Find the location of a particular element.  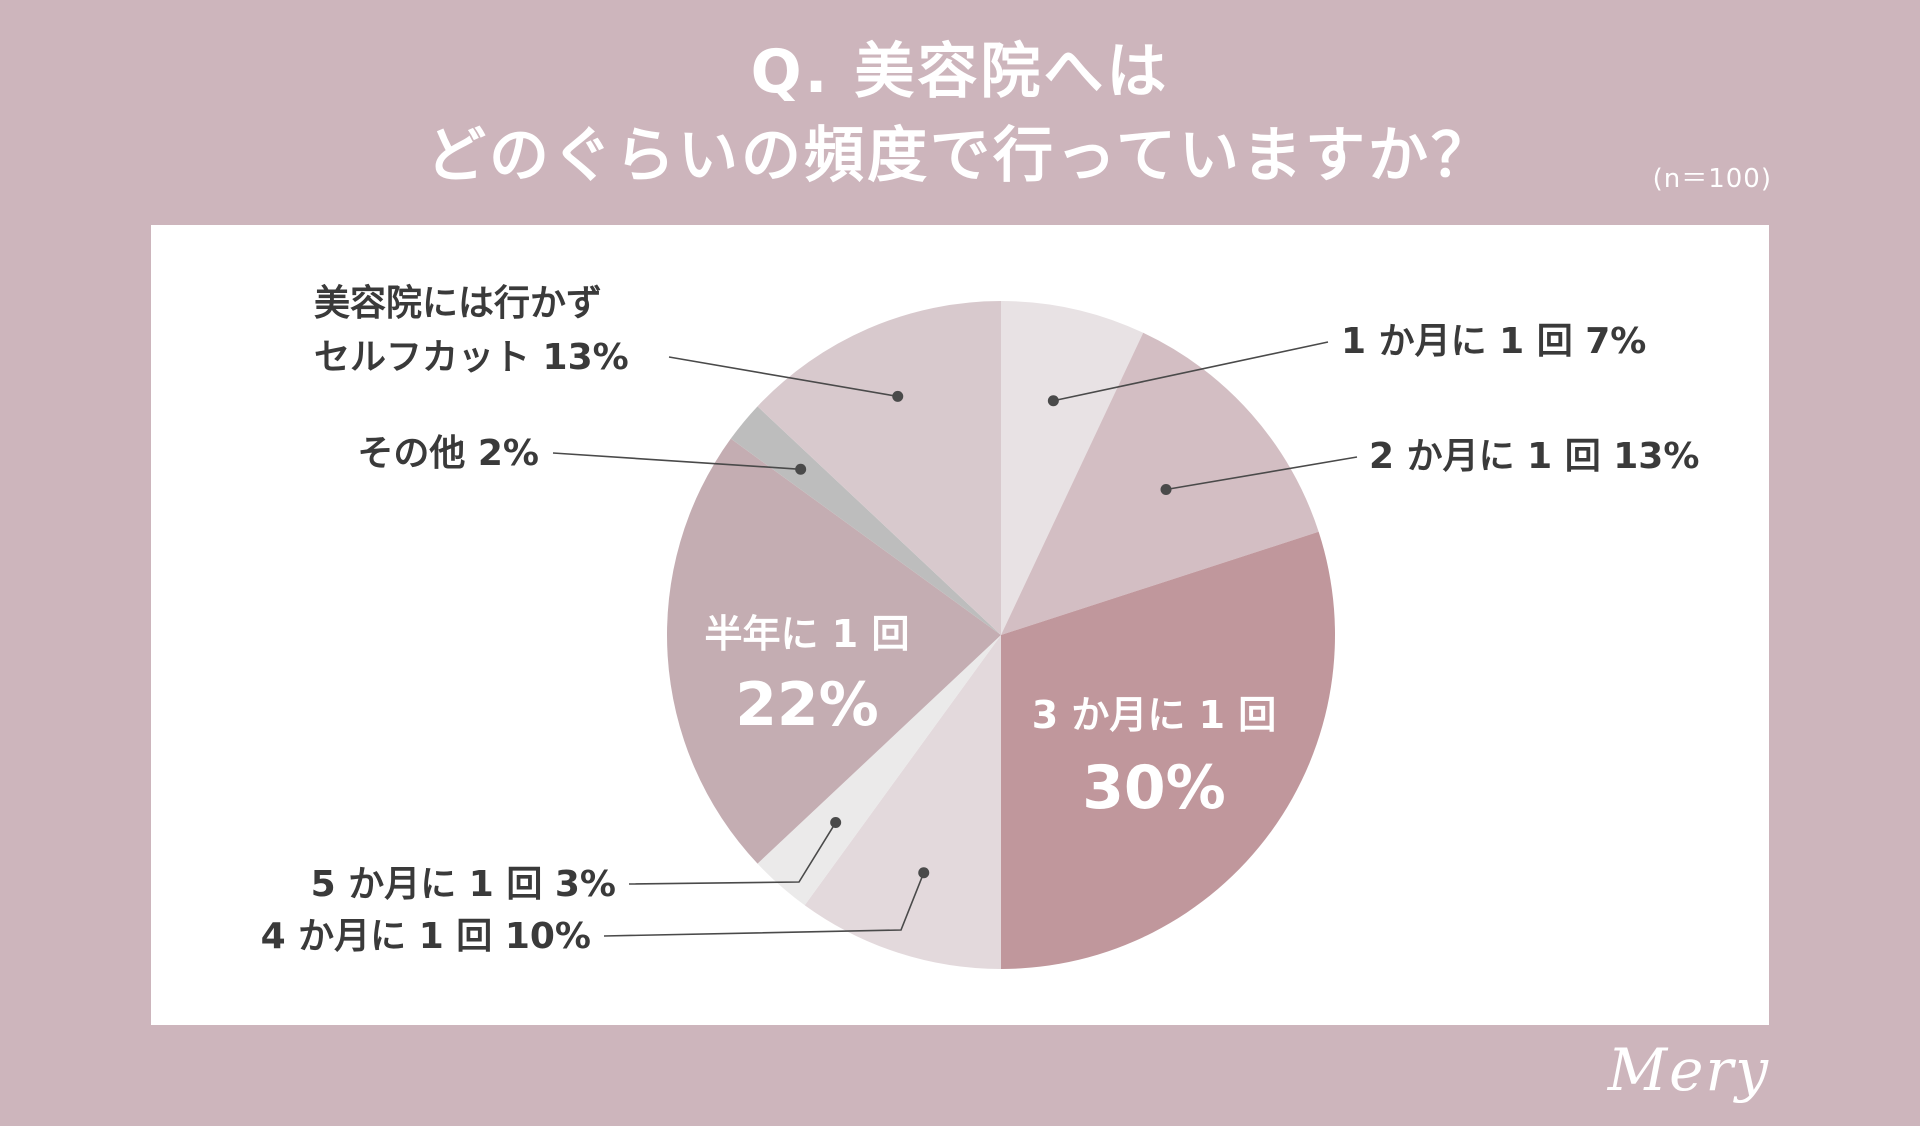

slice-label-selfcut-line1: 美容院には行かず is located at coordinates (458, 303).